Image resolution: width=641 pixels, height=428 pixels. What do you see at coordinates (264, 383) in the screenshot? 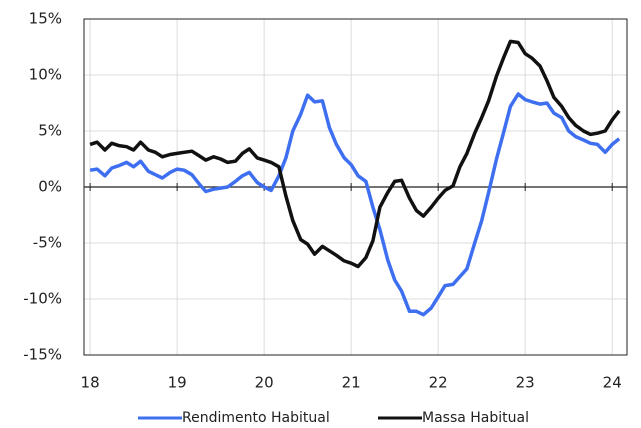
I see `x-tick-label: 20` at bounding box center [264, 383].